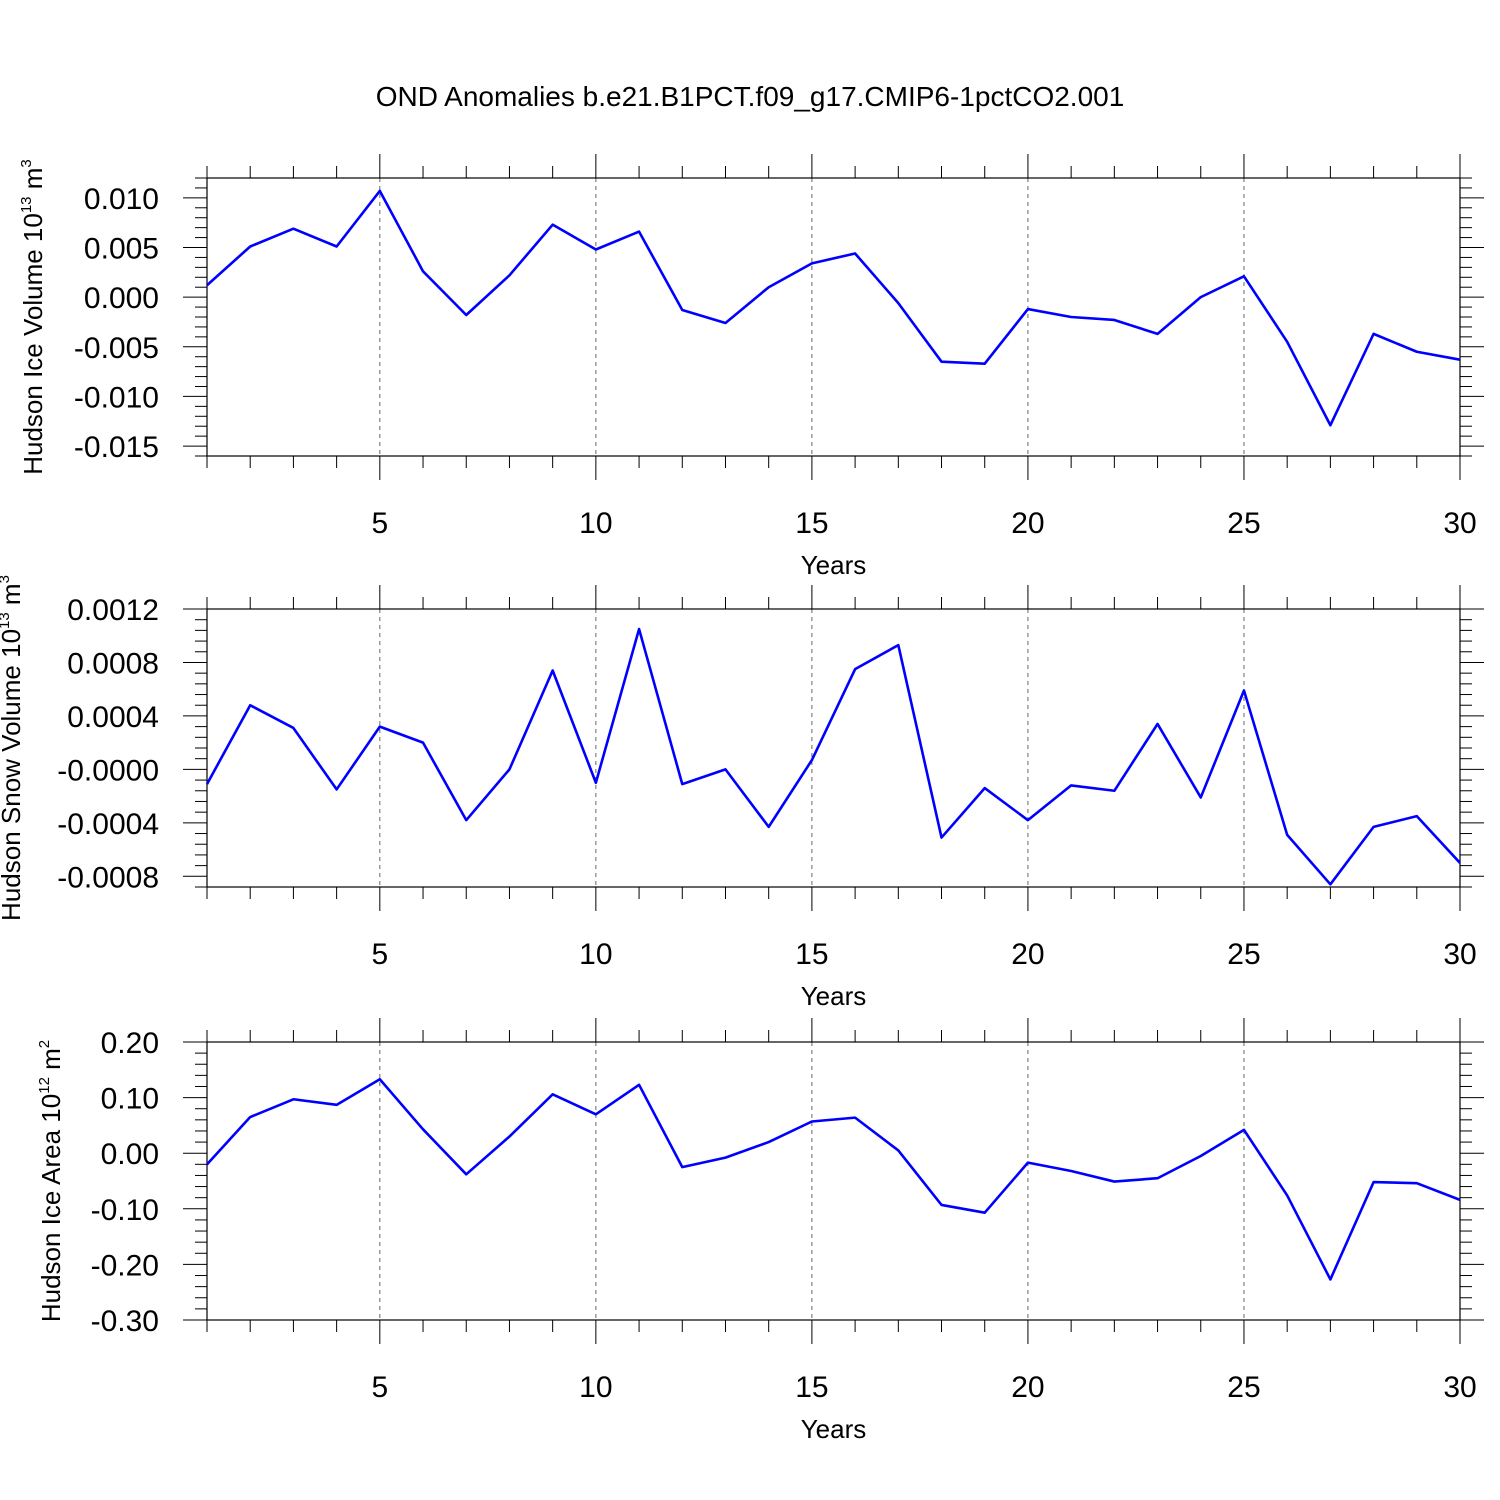 Image resolution: width=1500 pixels, height=1500 pixels. What do you see at coordinates (113, 610) in the screenshot?
I see `y-tick-label: 0.0012` at bounding box center [113, 610].